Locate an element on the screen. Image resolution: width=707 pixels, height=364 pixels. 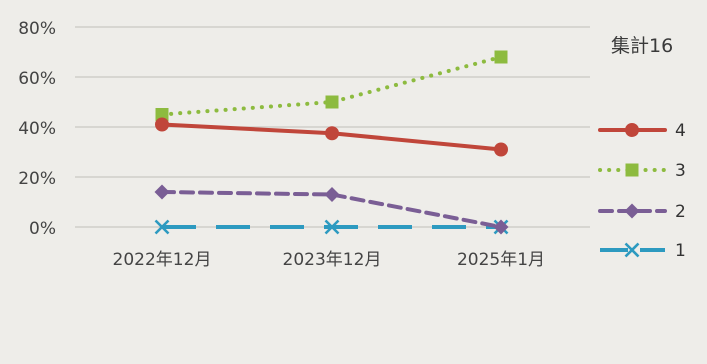
y-tick-label: 80% is located at coordinates (37, 29).